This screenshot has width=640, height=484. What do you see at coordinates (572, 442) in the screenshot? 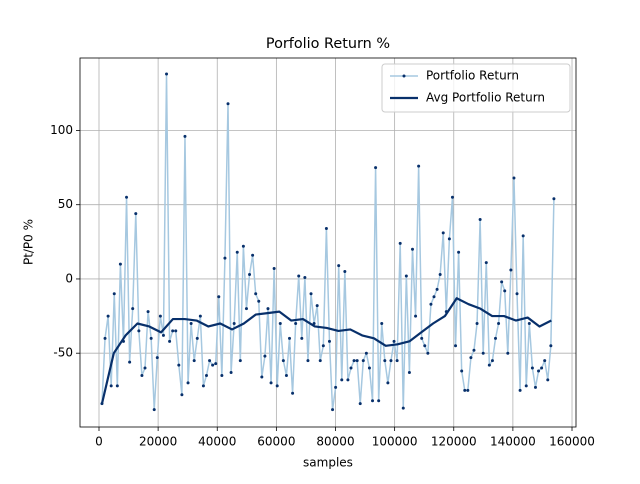
I see `x-tick-label: 160000` at bounding box center [572, 442].